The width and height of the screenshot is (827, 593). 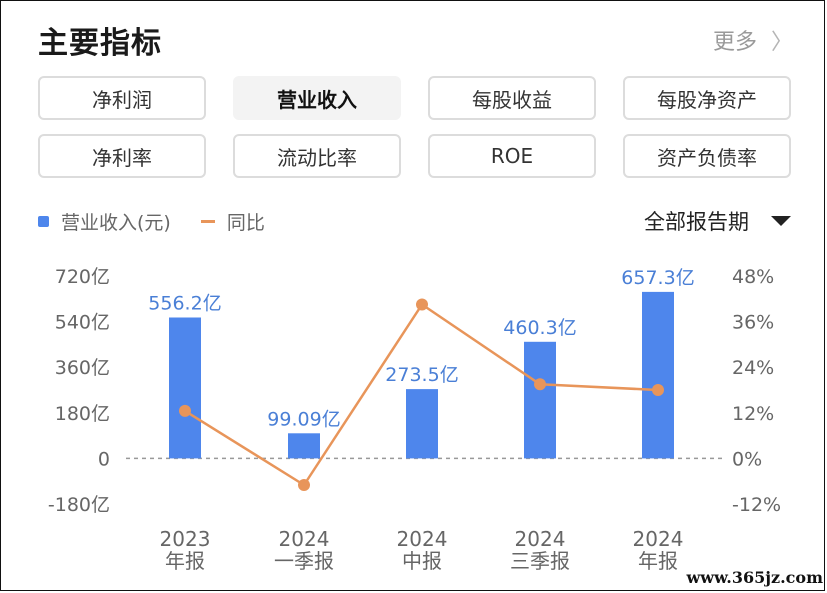 What do you see at coordinates (753, 414) in the screenshot?
I see `y-right-tick-label: 12%` at bounding box center [753, 414].